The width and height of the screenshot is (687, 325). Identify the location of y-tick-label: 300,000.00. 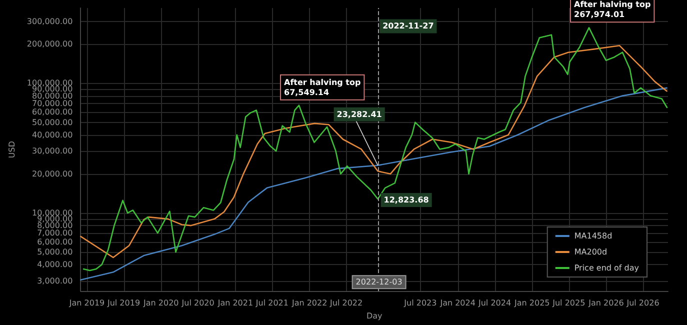
(49, 21).